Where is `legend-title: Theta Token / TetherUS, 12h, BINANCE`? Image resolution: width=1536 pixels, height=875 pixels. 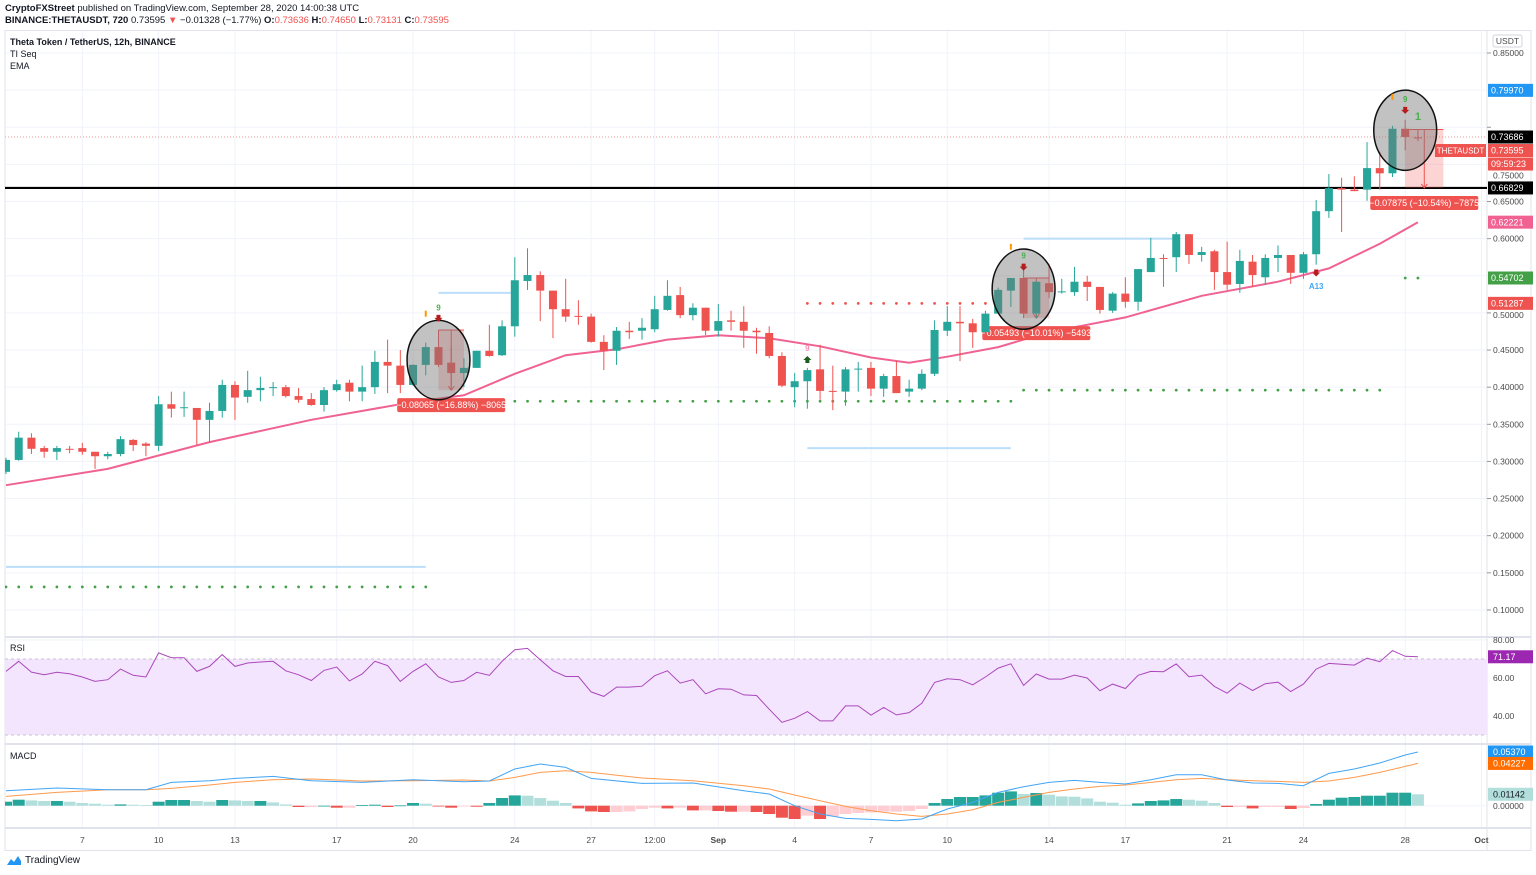
legend-title: Theta Token / TetherUS, 12h, BINANCE is located at coordinates (93, 42).